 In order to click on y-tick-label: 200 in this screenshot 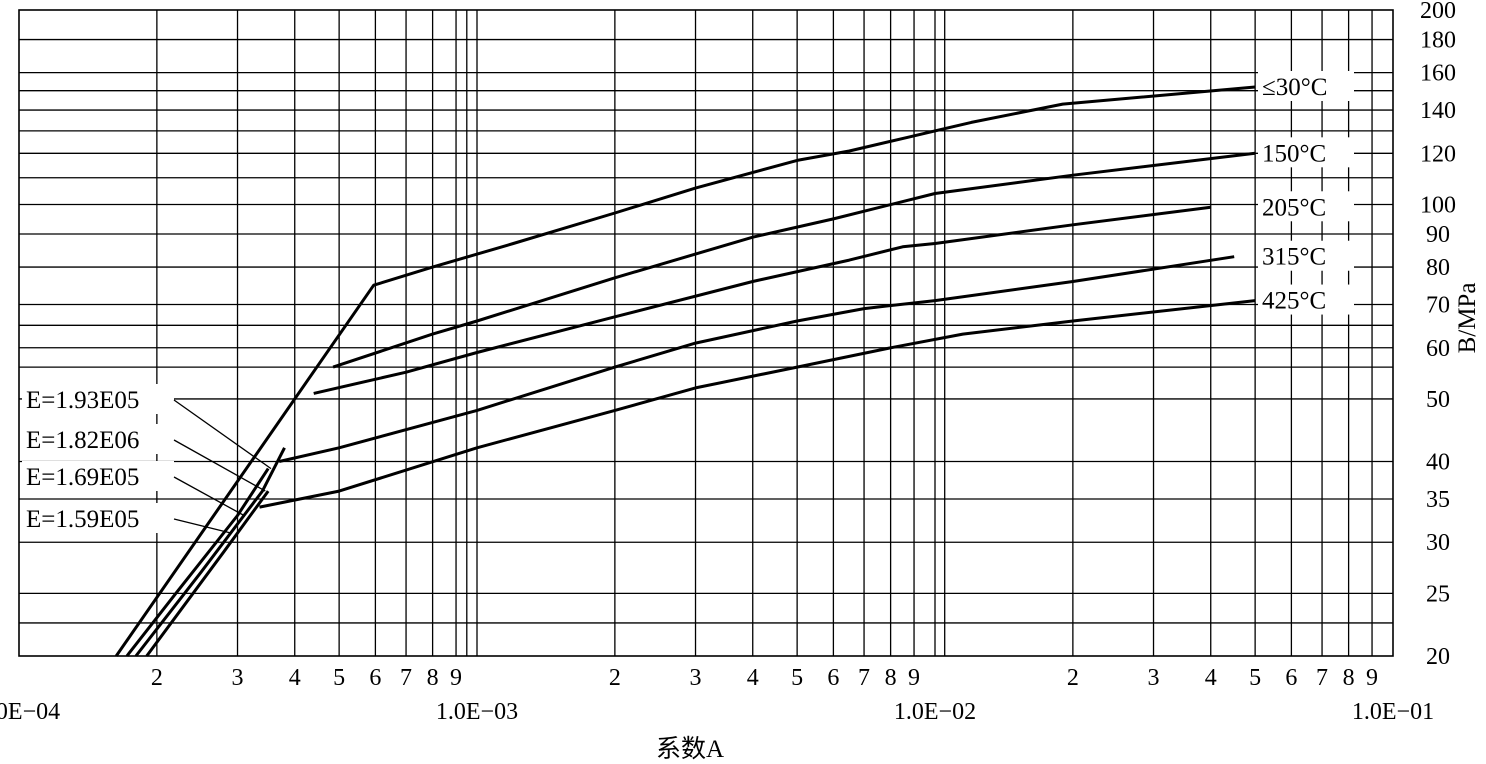, I will do `click(1438, 12)`.